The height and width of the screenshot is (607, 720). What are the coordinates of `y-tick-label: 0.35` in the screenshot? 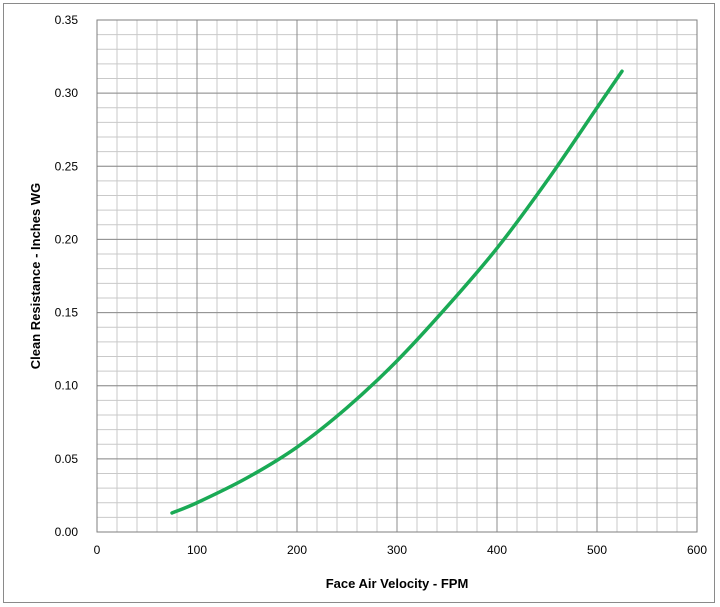 It's located at (67, 20).